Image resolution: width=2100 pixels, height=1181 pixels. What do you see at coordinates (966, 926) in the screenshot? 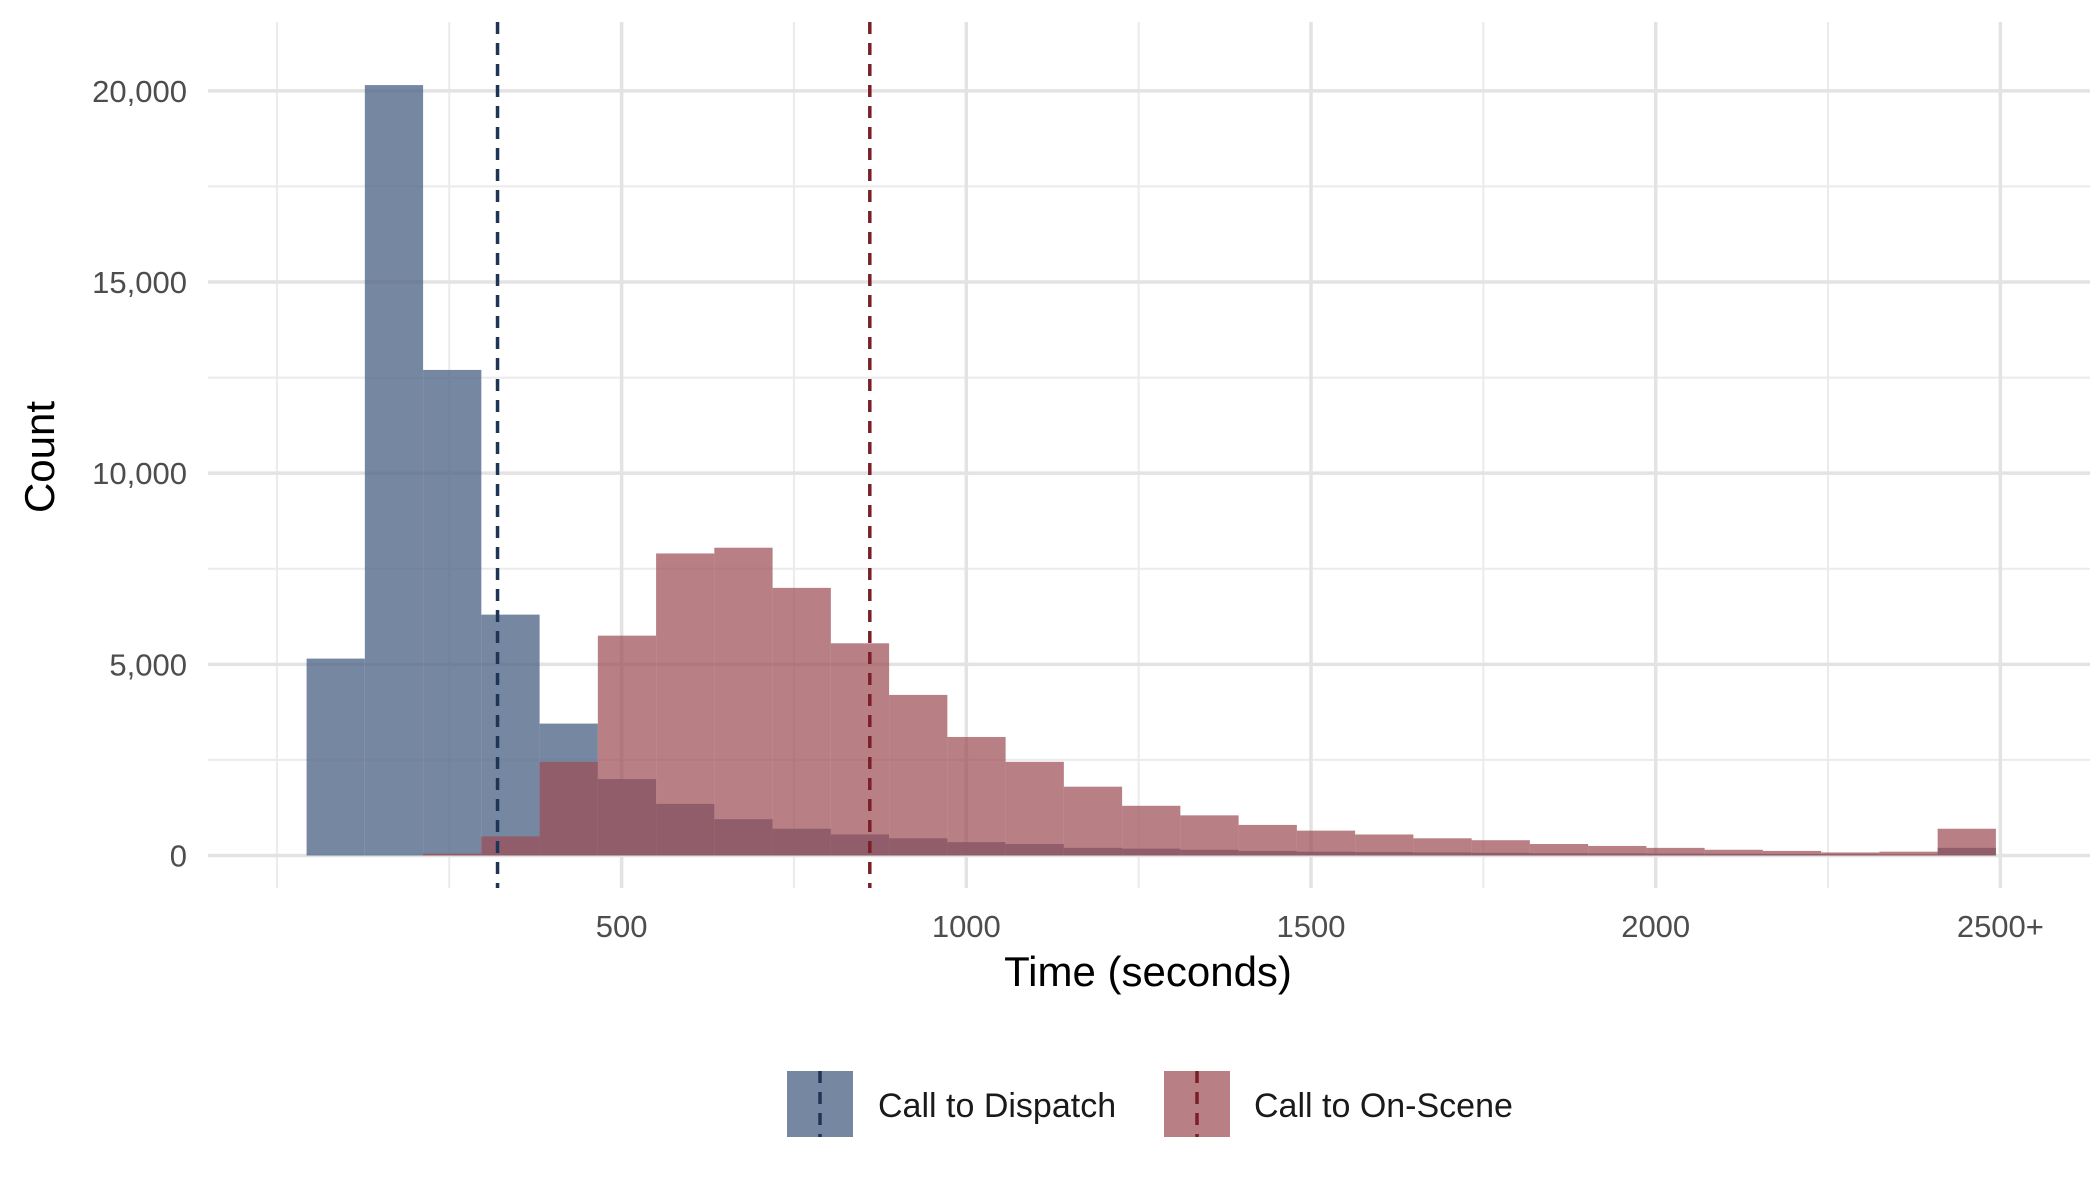
I see `x-tick-label: 1000` at bounding box center [966, 926].